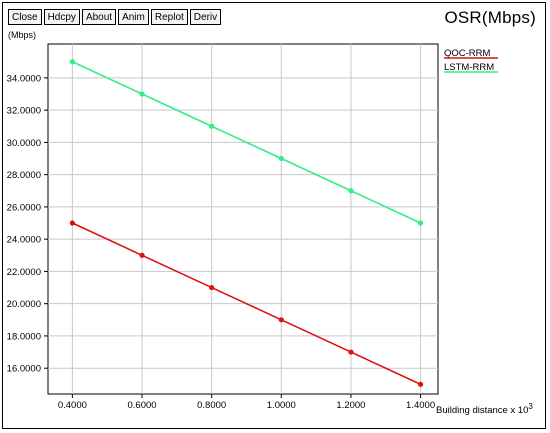 The height and width of the screenshot is (433, 550). Describe the element at coordinates (22, 35) in the screenshot. I see `y-axis-label: (Mbps)` at that location.